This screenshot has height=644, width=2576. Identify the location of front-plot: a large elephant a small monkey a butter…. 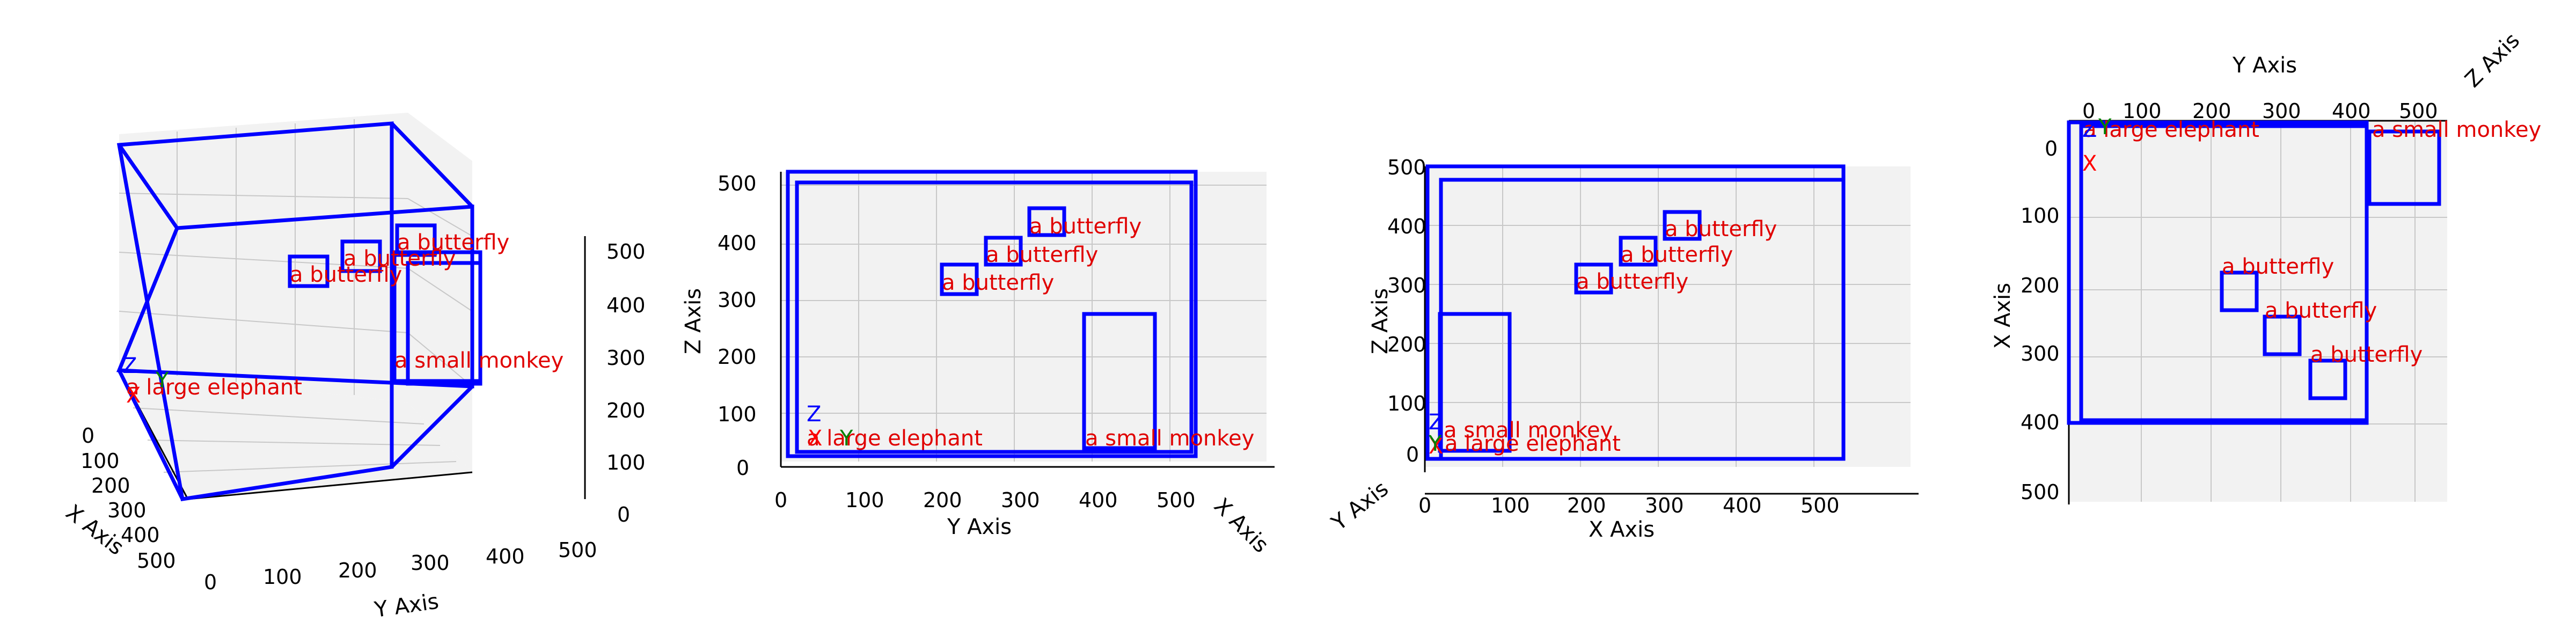
(978, 364).